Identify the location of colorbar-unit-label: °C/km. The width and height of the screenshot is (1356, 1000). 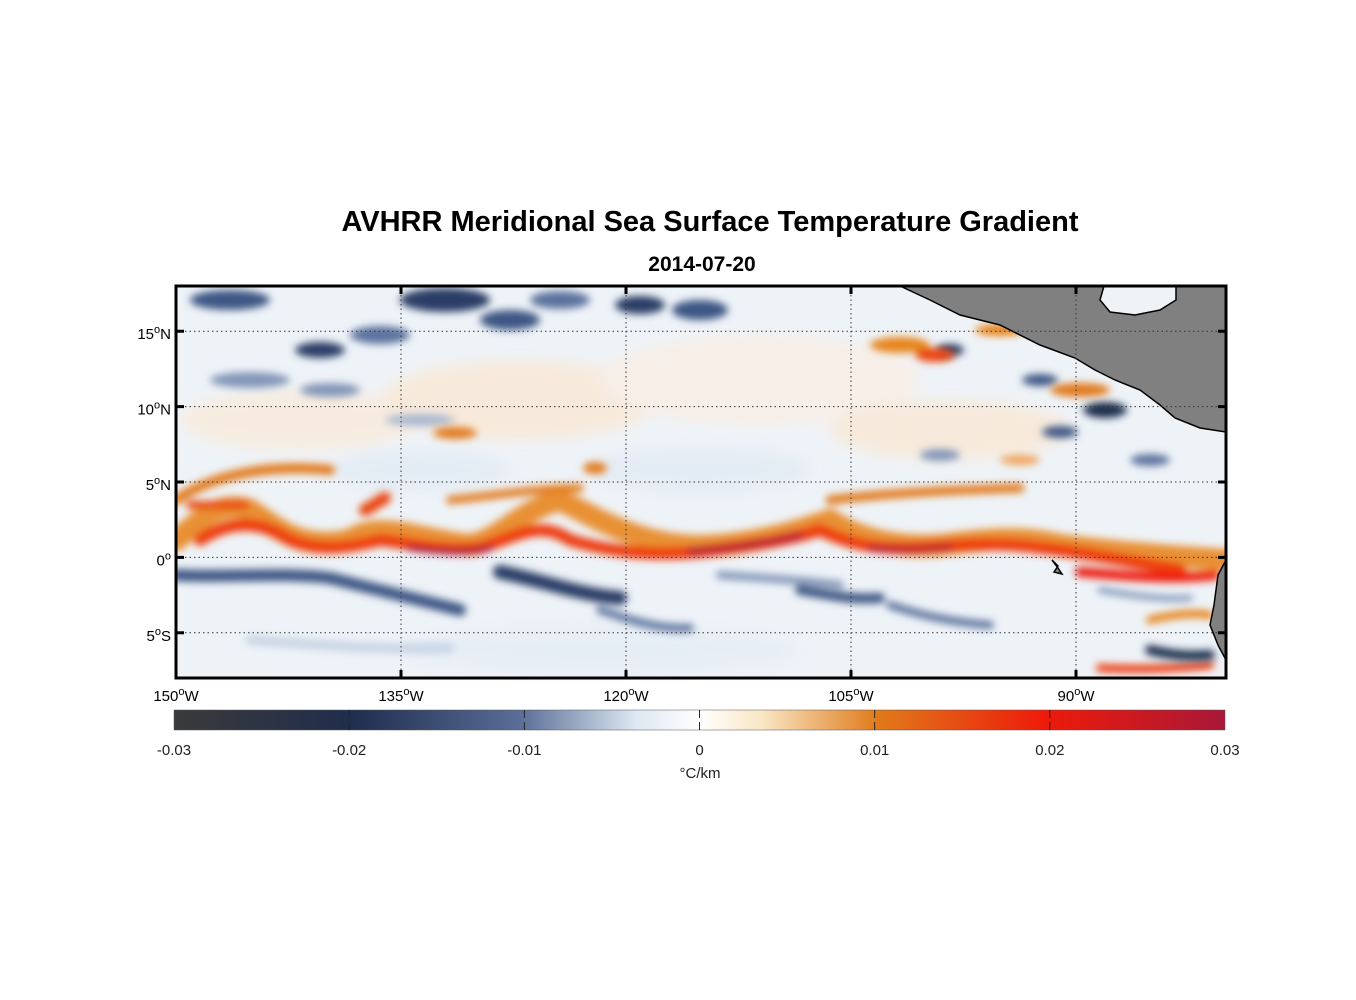
(700, 773).